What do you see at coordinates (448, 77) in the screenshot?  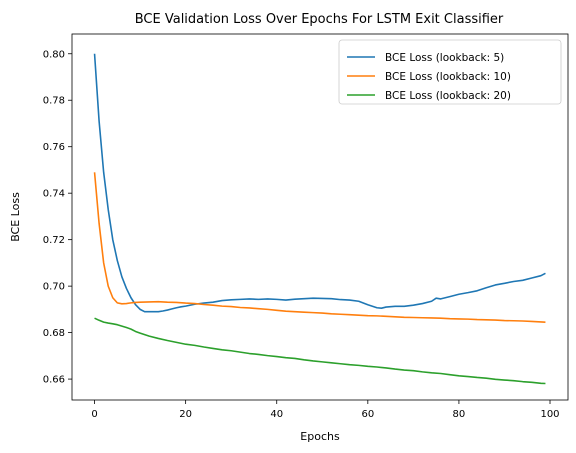 I see `legend-label-2: BCE Loss (lookback: 10)` at bounding box center [448, 77].